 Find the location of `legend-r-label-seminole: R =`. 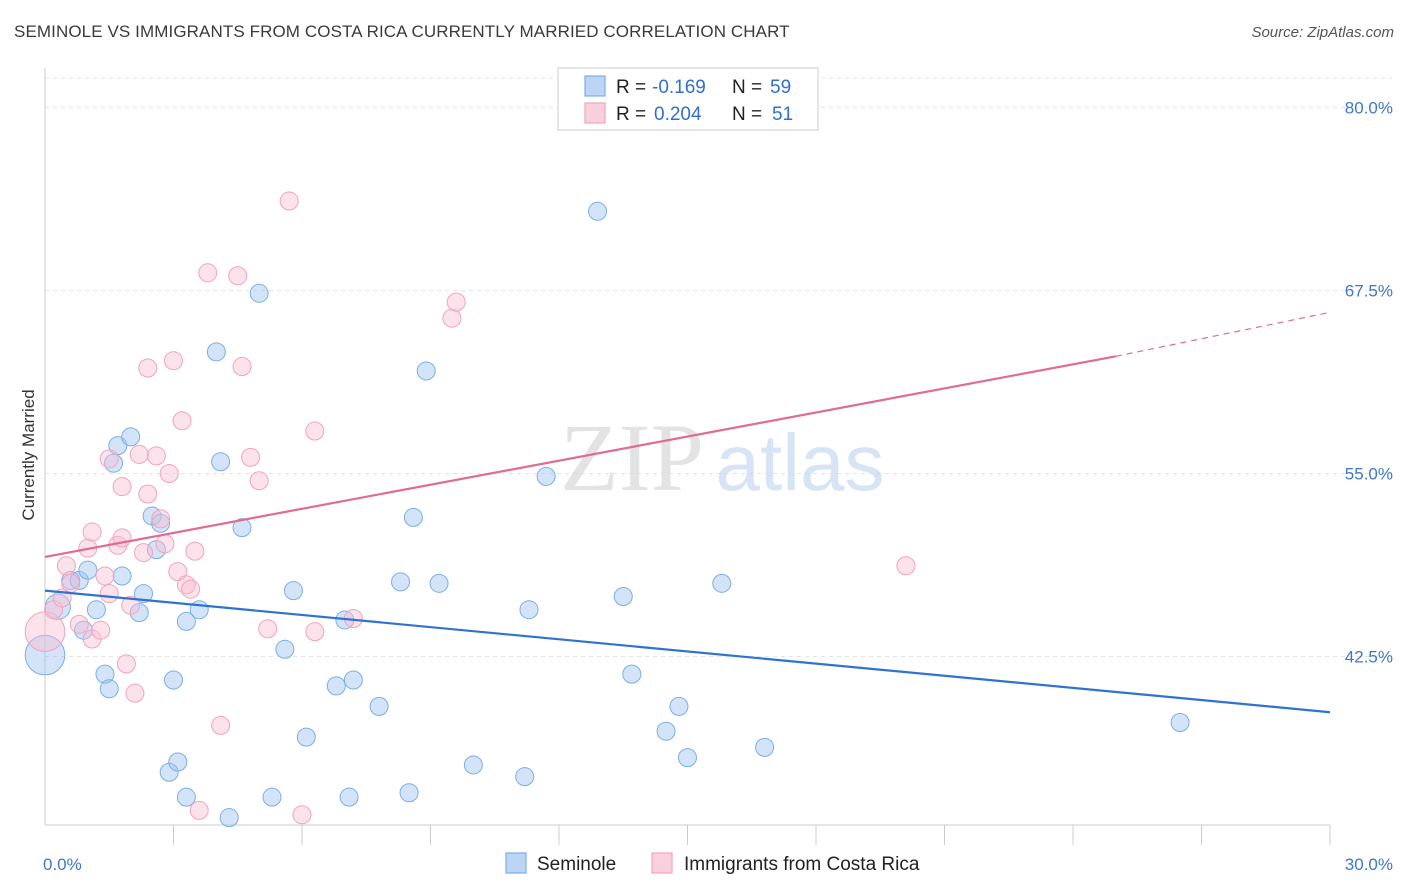

legend-r-label-seminole: R = is located at coordinates (631, 87).